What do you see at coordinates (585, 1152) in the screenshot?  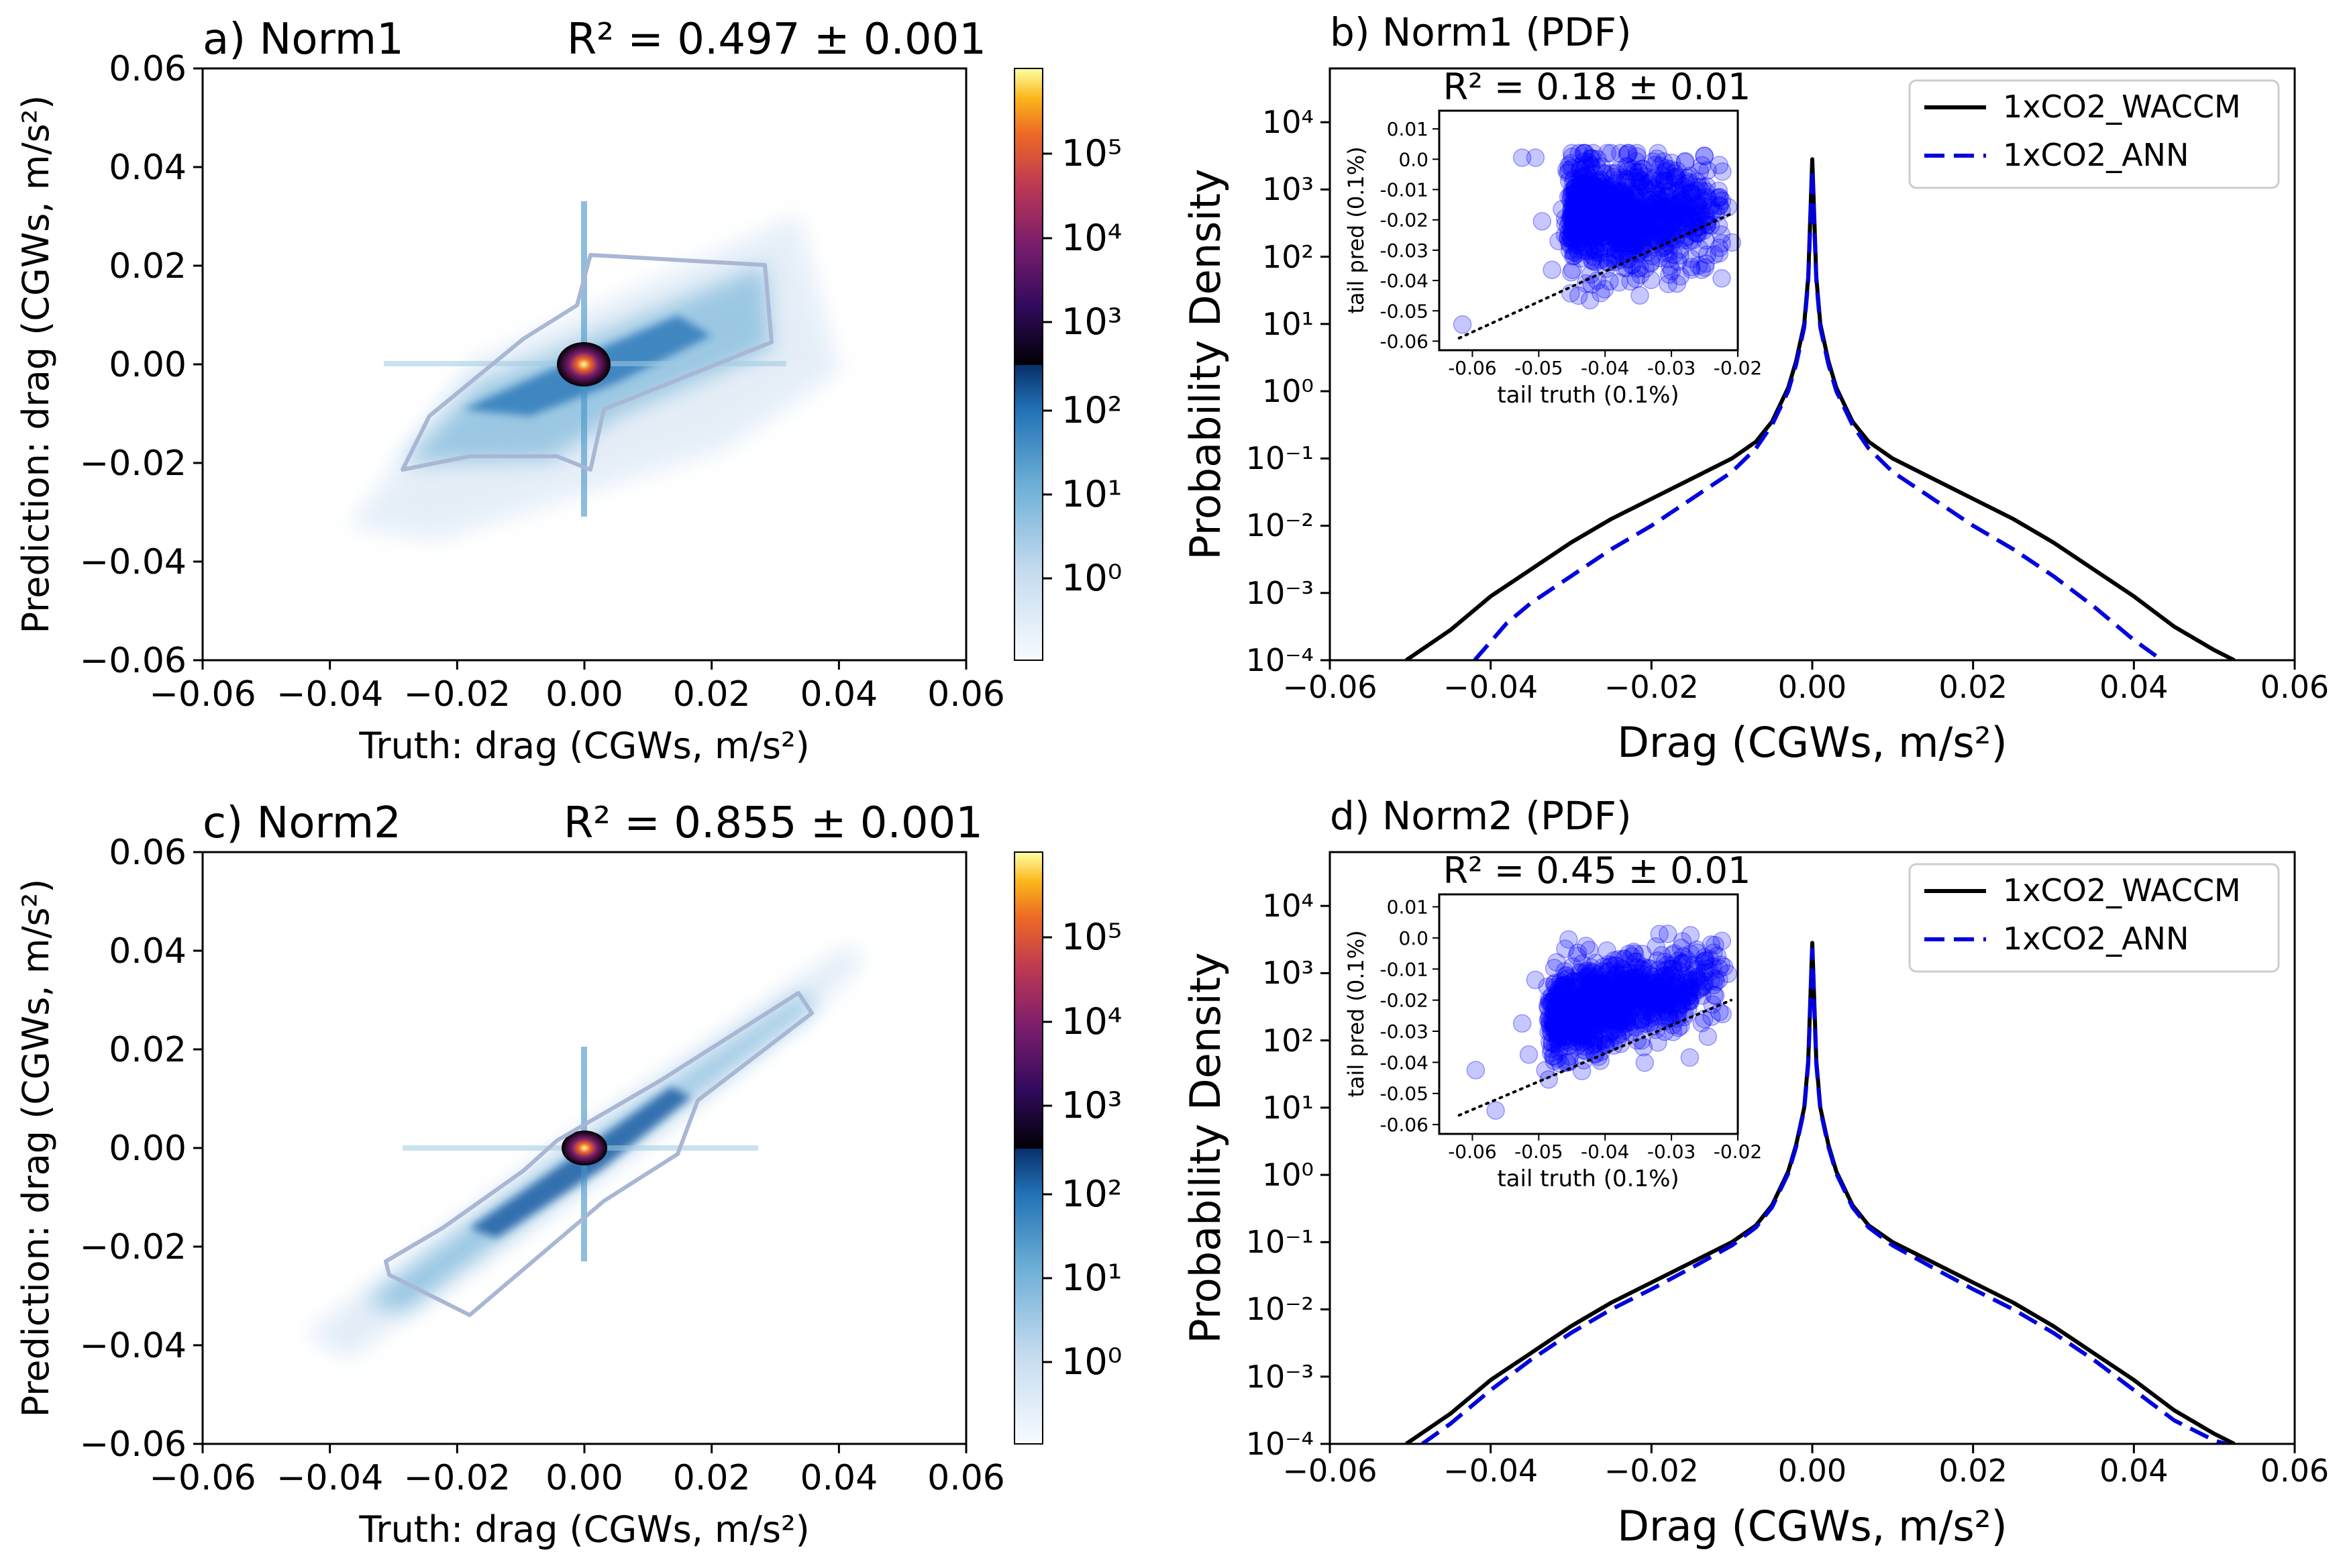 I see `panel-c-density` at bounding box center [585, 1152].